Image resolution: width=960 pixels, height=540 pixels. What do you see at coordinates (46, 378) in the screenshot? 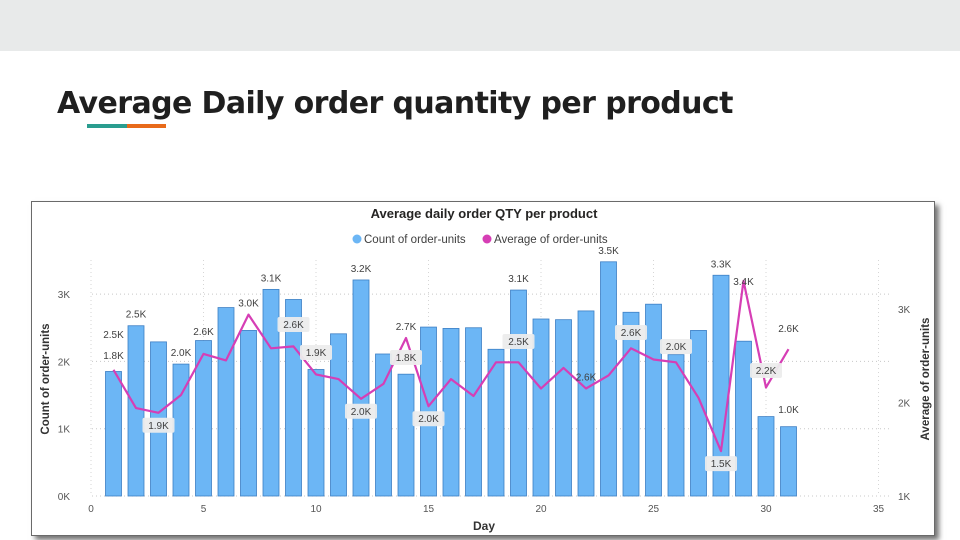
I see `y-axis-title: Count of order-units` at bounding box center [46, 378].